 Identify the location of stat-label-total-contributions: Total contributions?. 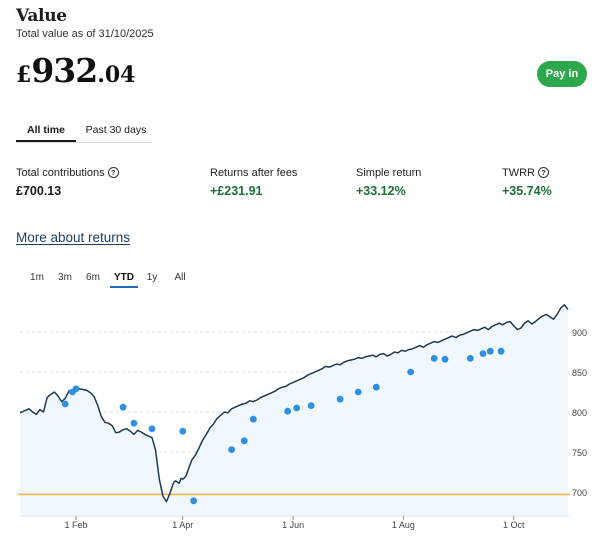
(67, 173).